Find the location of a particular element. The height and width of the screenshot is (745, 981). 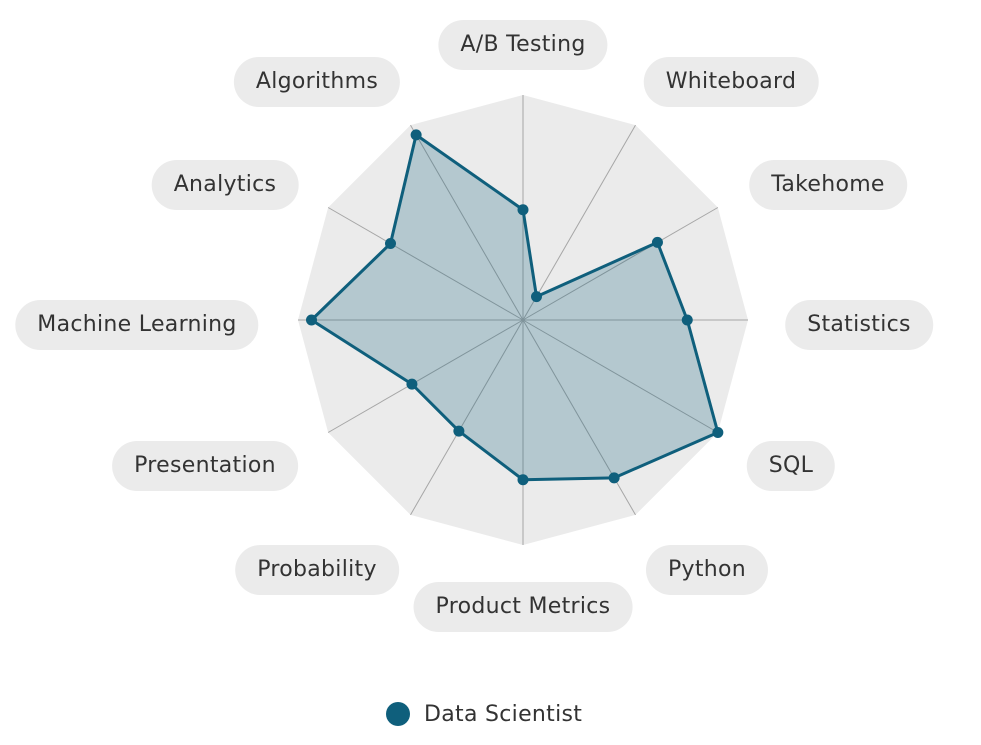

legend-marker is located at coordinates (398, 714).